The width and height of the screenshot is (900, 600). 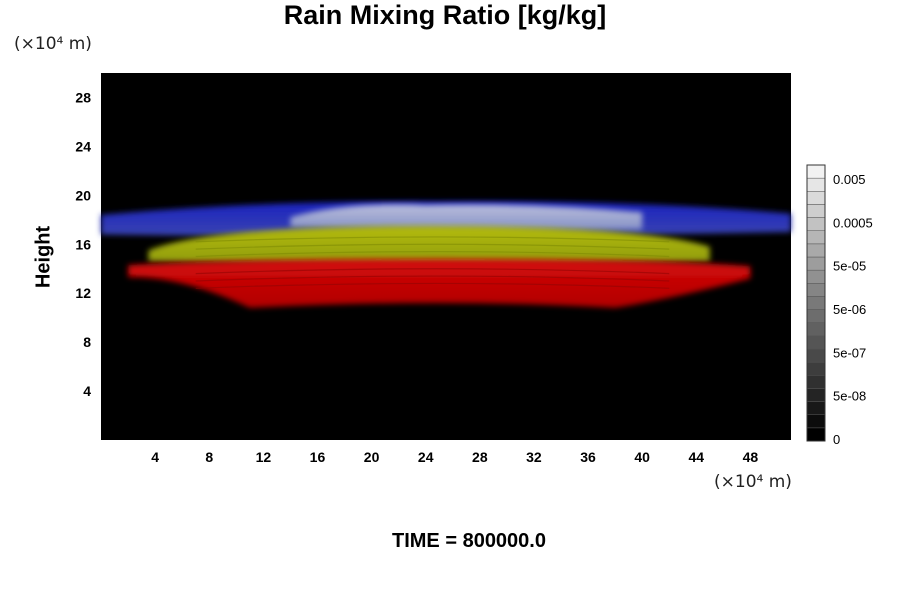 What do you see at coordinates (836, 439) in the screenshot?
I see `colorbar-label: 0` at bounding box center [836, 439].